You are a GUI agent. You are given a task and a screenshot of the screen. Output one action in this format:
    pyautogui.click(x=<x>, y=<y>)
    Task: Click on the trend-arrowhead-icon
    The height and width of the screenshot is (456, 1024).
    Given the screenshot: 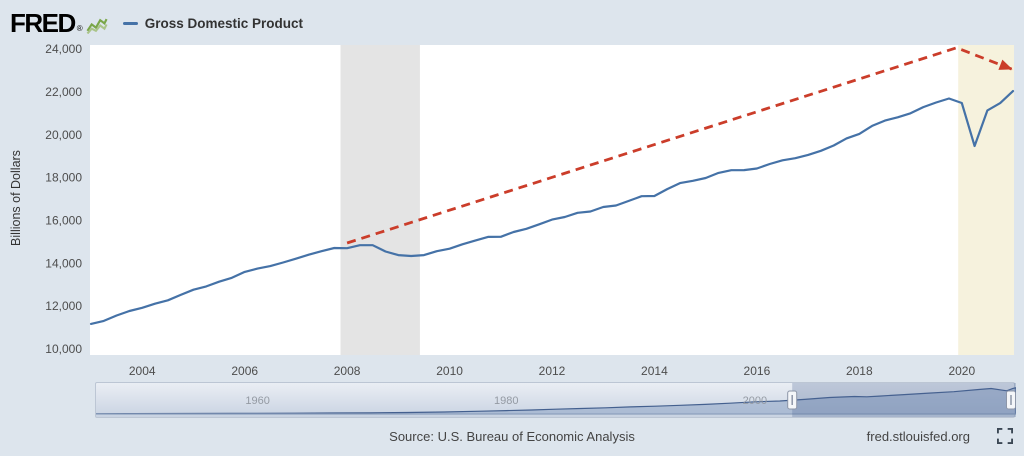 What is the action you would take?
    pyautogui.click(x=1005, y=64)
    